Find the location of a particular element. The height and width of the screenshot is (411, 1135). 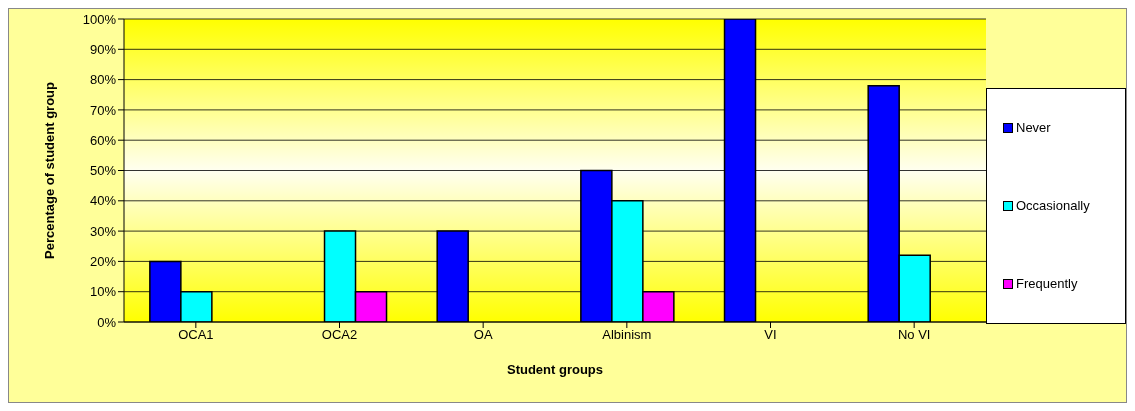

x-tick-label: VI is located at coordinates (770, 335).